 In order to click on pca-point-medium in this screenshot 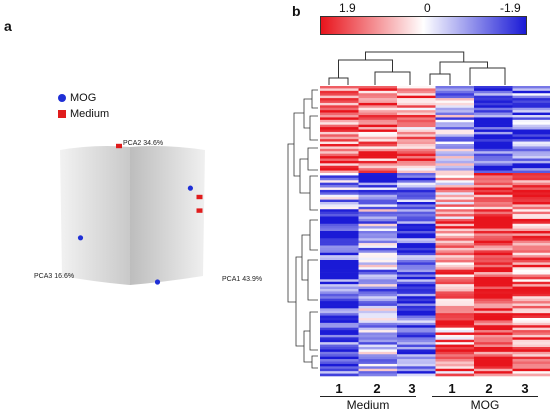, I will do `click(199, 197)`.